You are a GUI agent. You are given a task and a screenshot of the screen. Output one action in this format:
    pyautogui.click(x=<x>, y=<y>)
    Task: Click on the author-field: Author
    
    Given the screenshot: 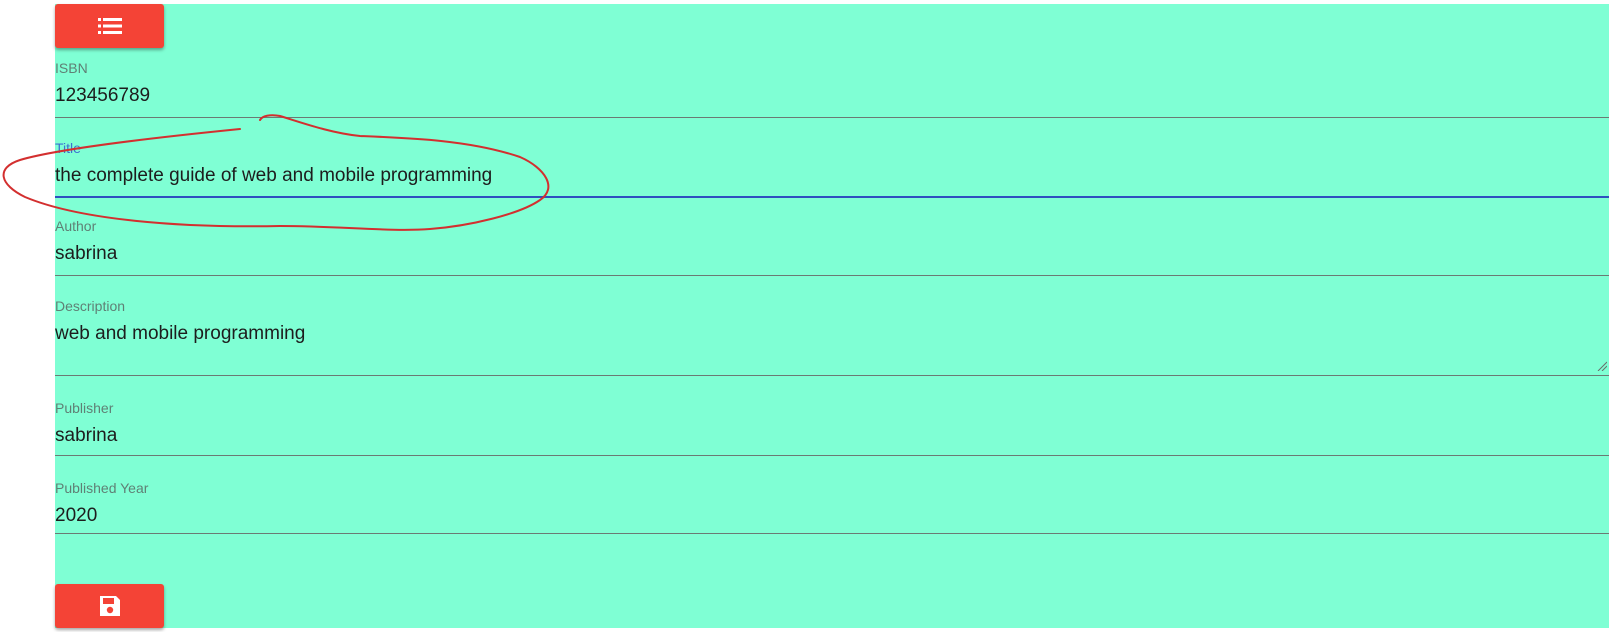 What is the action you would take?
    pyautogui.click(x=832, y=237)
    